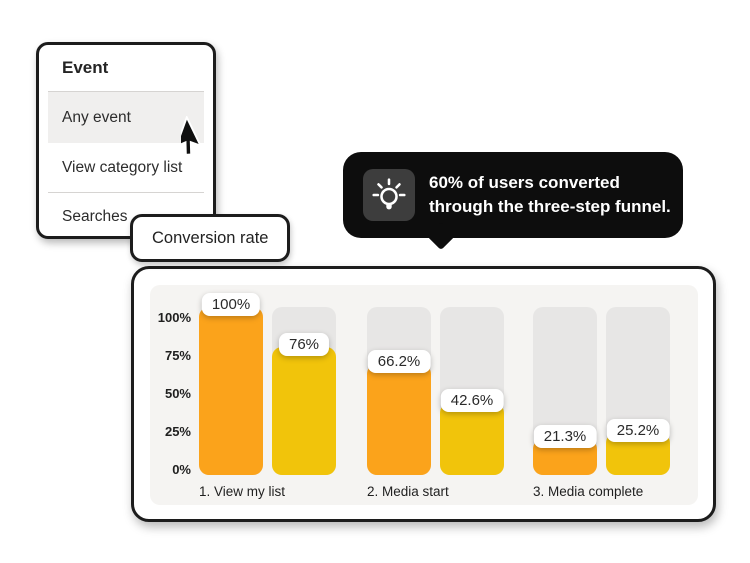  Describe the element at coordinates (524, 182) in the screenshot. I see `tooltip-line1: 60% of users converted` at that location.